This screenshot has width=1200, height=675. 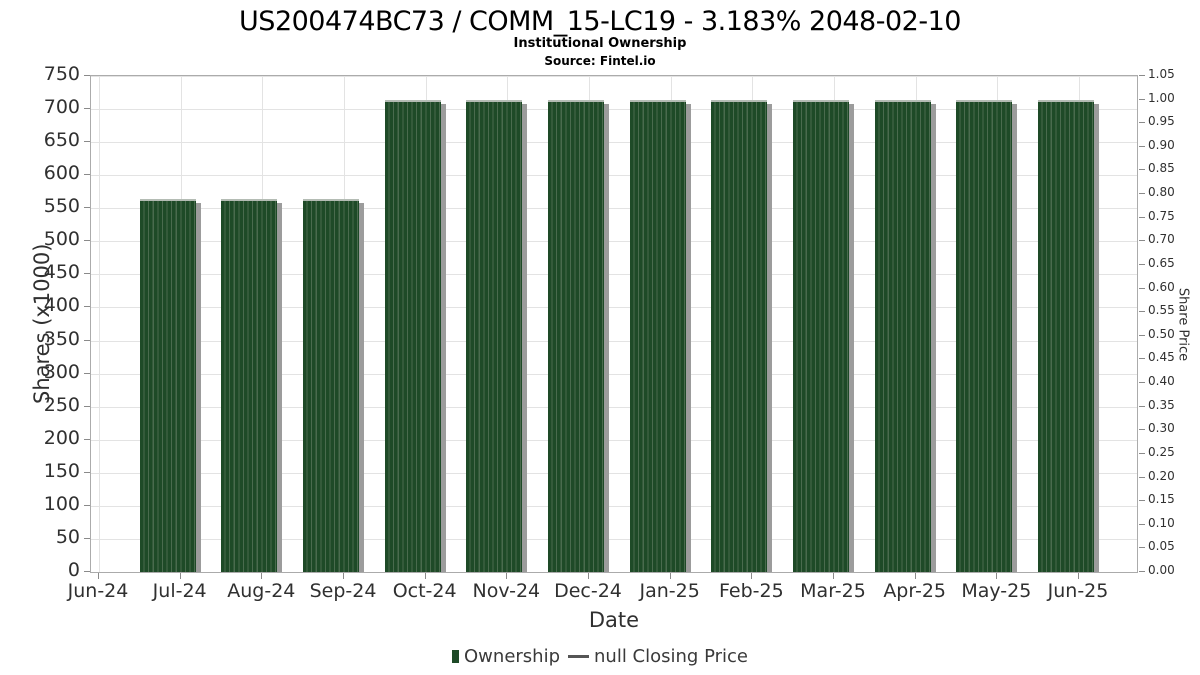 What do you see at coordinates (1078, 591) in the screenshot?
I see `x-axis-tick-label: Jun-25` at bounding box center [1078, 591].